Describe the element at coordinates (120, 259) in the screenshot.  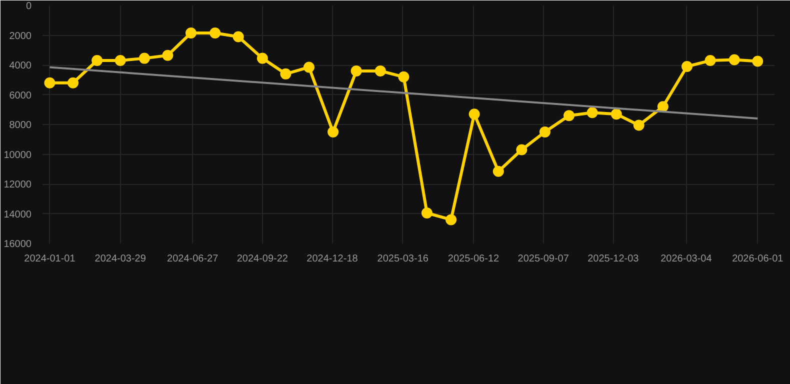
I see `x-tick-label: 2024-03-29` at that location.